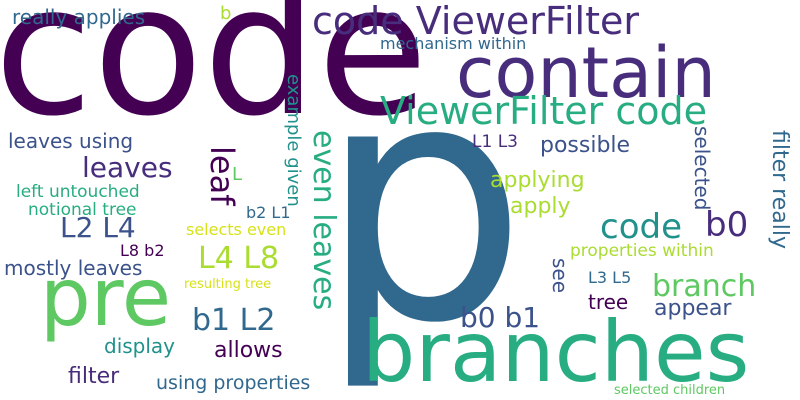 Image resolution: width=800 pixels, height=400 pixels. Describe the element at coordinates (642, 251) in the screenshot. I see `word-properties-within: properties within` at that location.